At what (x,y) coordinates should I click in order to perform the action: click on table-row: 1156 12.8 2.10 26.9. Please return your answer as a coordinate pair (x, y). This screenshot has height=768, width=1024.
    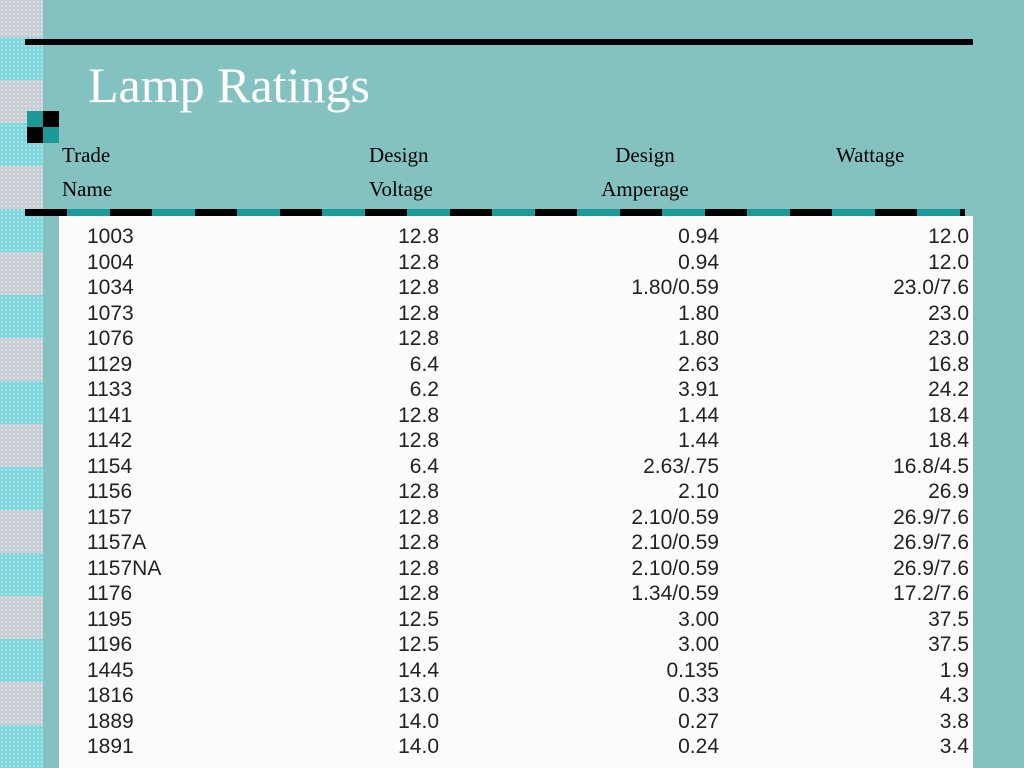
    Looking at the image, I should click on (514, 492).